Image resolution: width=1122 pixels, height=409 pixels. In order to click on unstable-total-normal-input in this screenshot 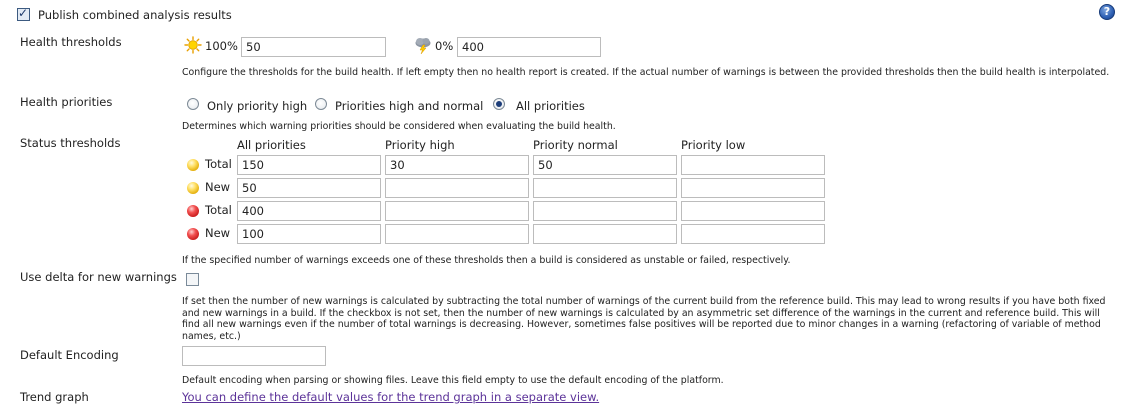, I will do `click(605, 165)`.